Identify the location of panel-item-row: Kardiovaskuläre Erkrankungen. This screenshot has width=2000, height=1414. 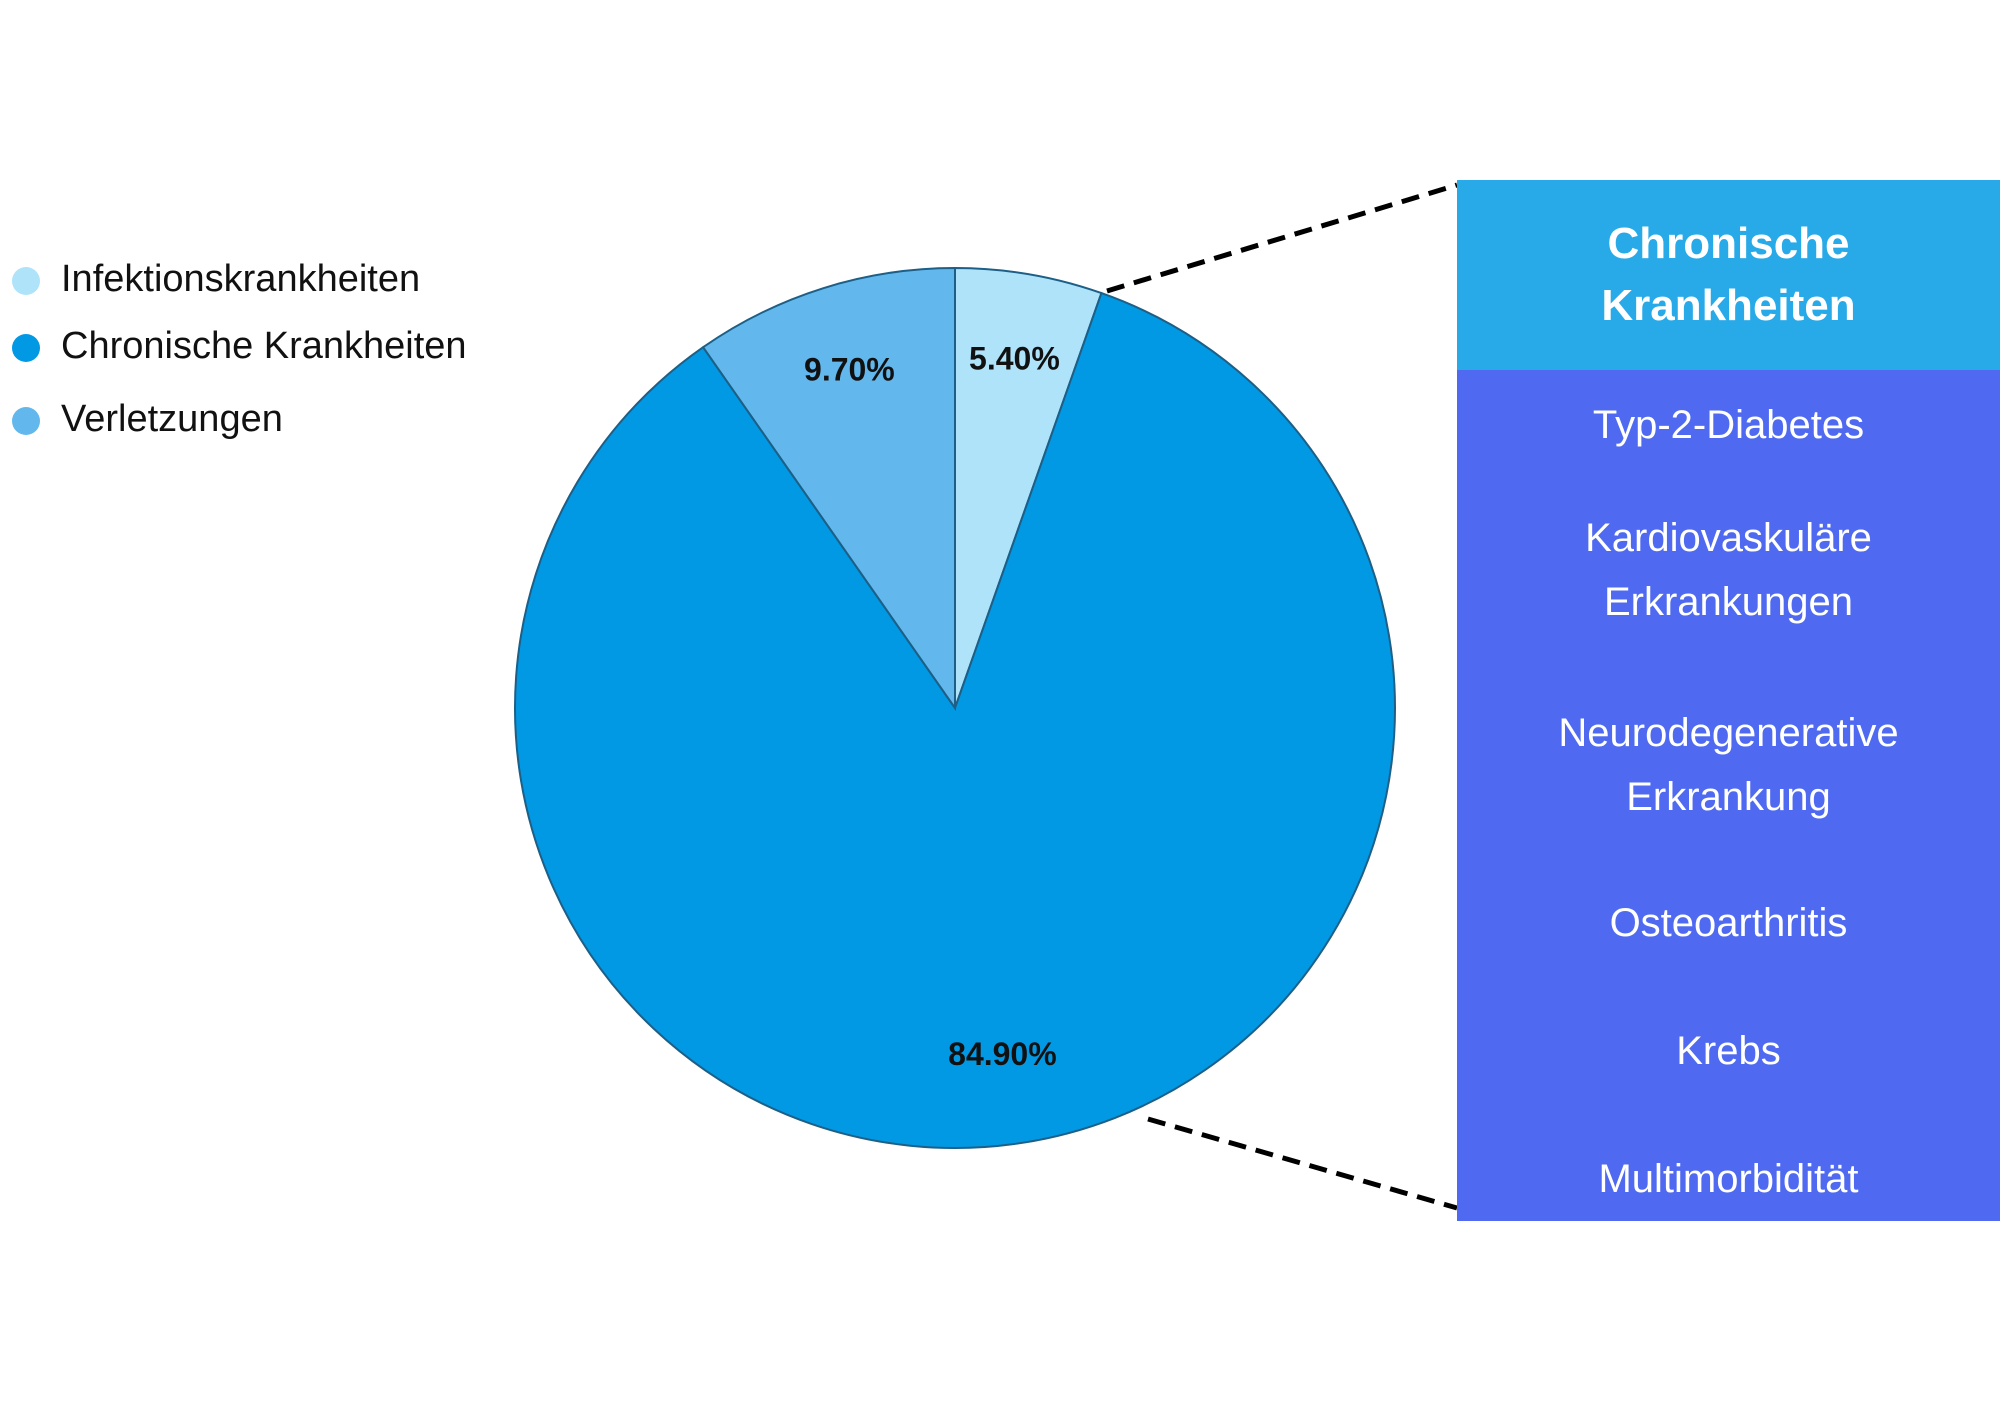
(1728, 570).